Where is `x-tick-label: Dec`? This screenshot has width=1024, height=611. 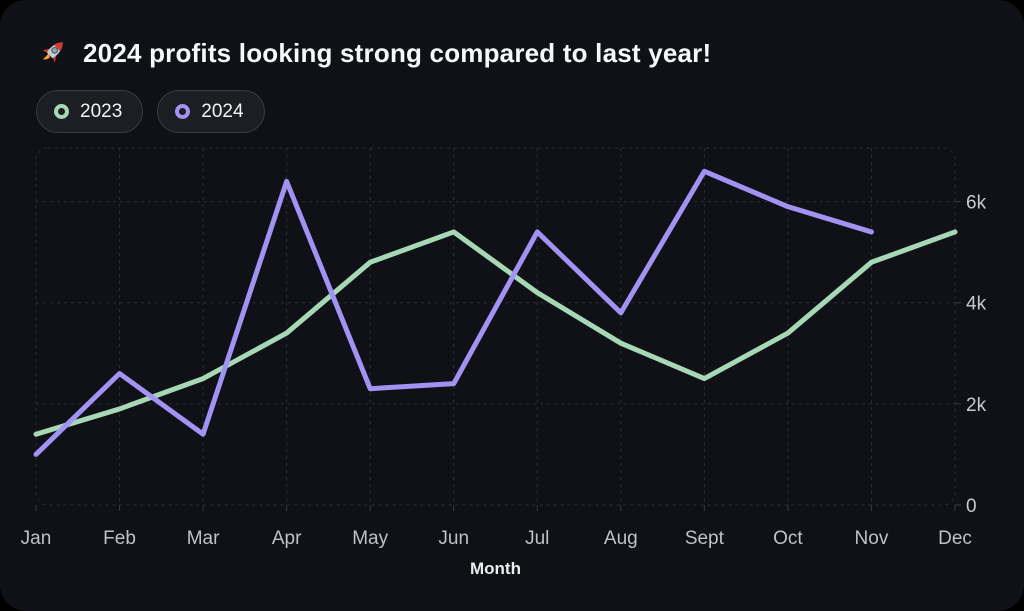
x-tick-label: Dec is located at coordinates (955, 538).